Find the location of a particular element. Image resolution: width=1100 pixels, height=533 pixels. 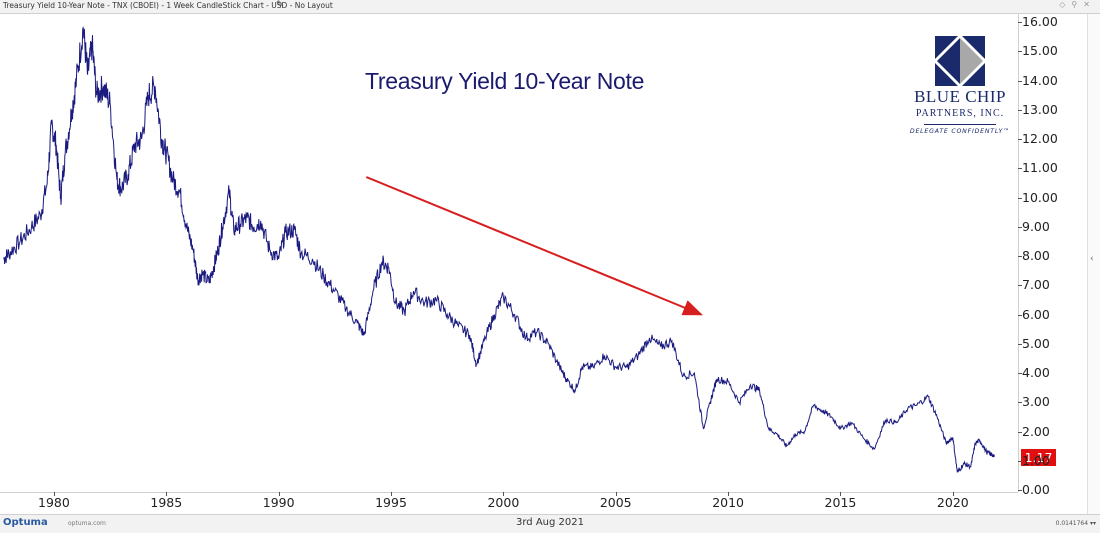

toolbar-window-icons: ◇⚲✕ is located at coordinates (1077, 4).